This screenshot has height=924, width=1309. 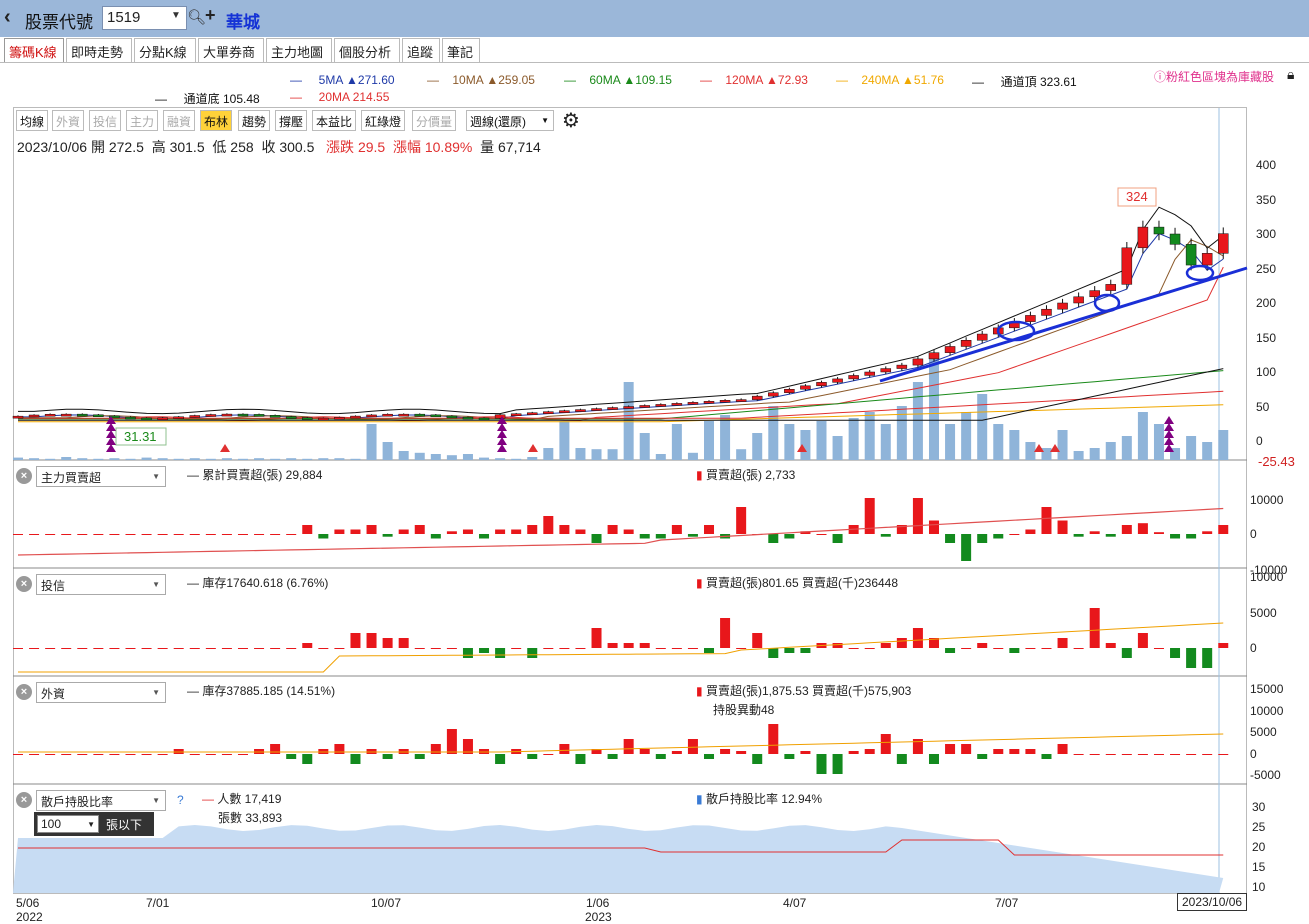 I want to click on btn-trend: 趨勢, so click(x=254, y=120).